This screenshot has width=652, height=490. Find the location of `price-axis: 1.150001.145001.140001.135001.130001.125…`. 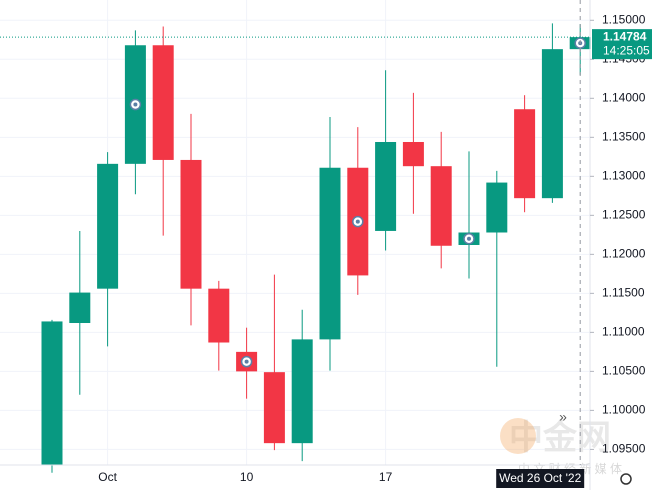

price-axis: 1.150001.145001.140001.135001.130001.125… is located at coordinates (618, 234).